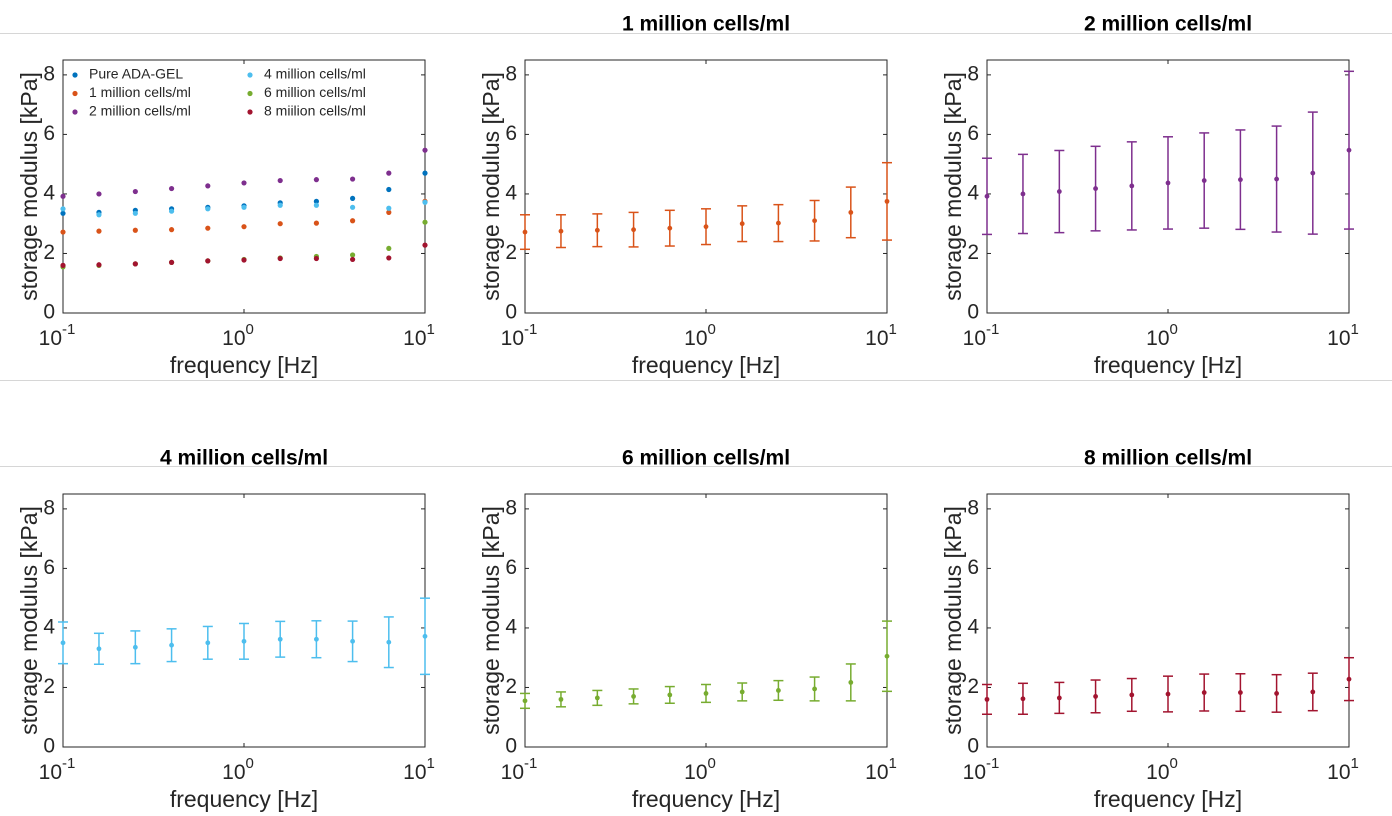 This screenshot has height=816, width=1392. Describe the element at coordinates (244, 620) in the screenshot. I see `axes-box` at that location.